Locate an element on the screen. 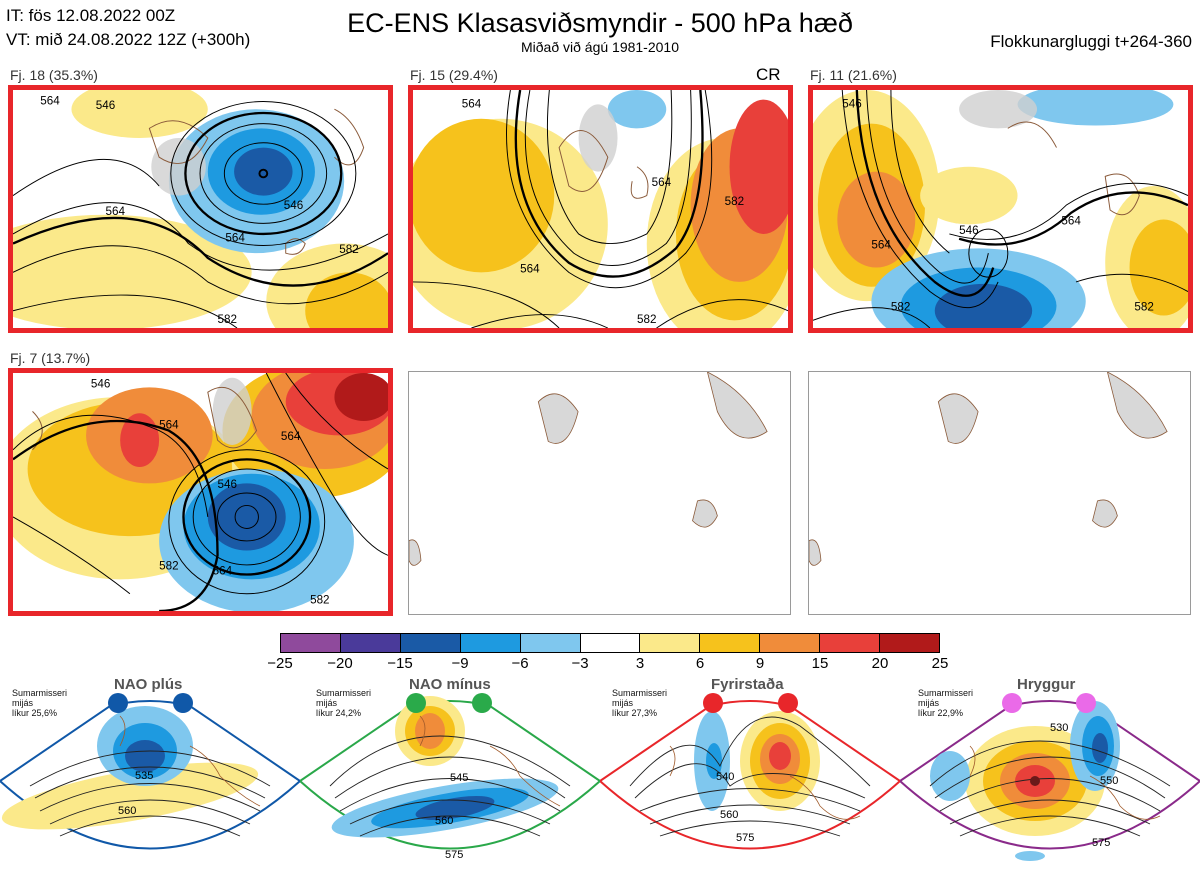 The height and width of the screenshot is (876, 1200). regime-name: NAO plús is located at coordinates (148, 684).